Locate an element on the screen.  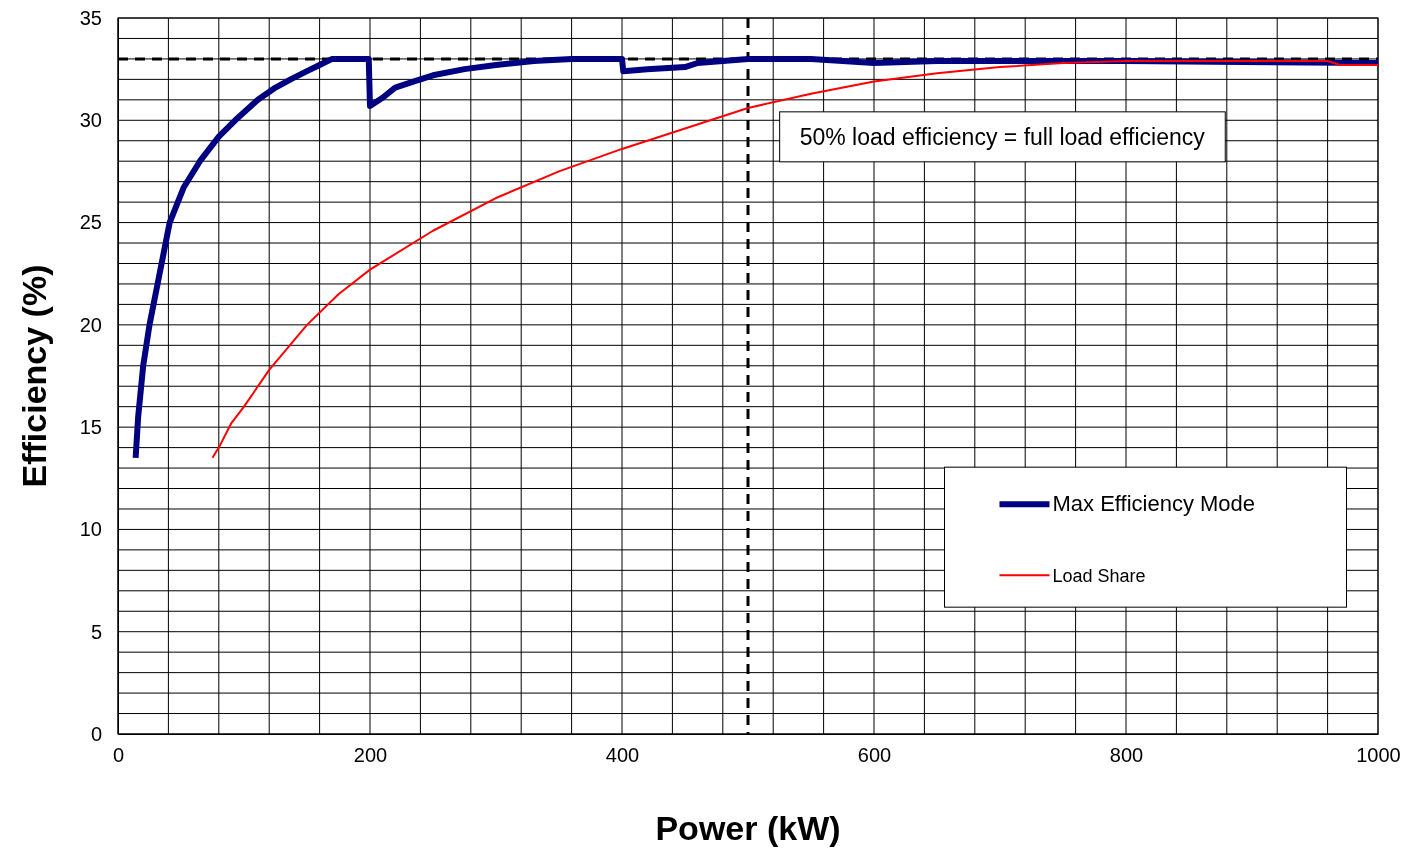
x-tick-label: 400 is located at coordinates (622, 755).